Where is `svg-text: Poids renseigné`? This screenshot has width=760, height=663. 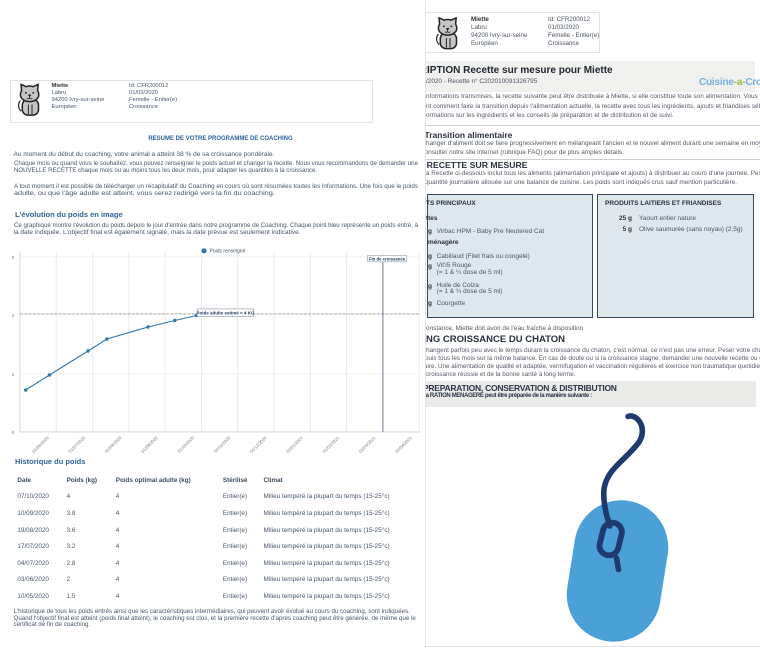
svg-text: Poids renseigné is located at coordinates (228, 252).